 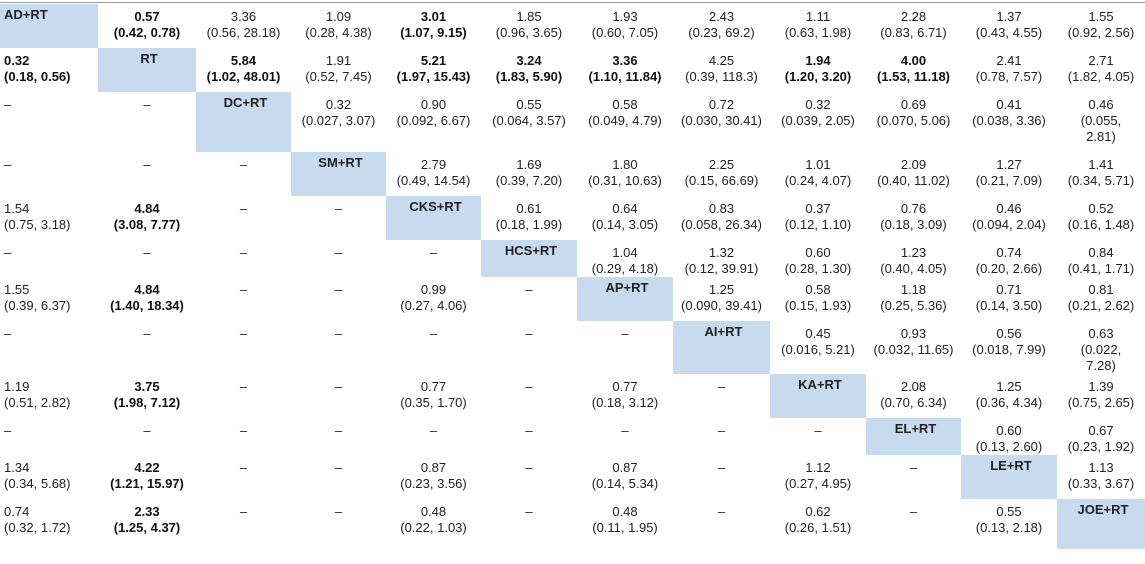 I want to click on effect-estimate: 3.75, so click(x=147, y=386).